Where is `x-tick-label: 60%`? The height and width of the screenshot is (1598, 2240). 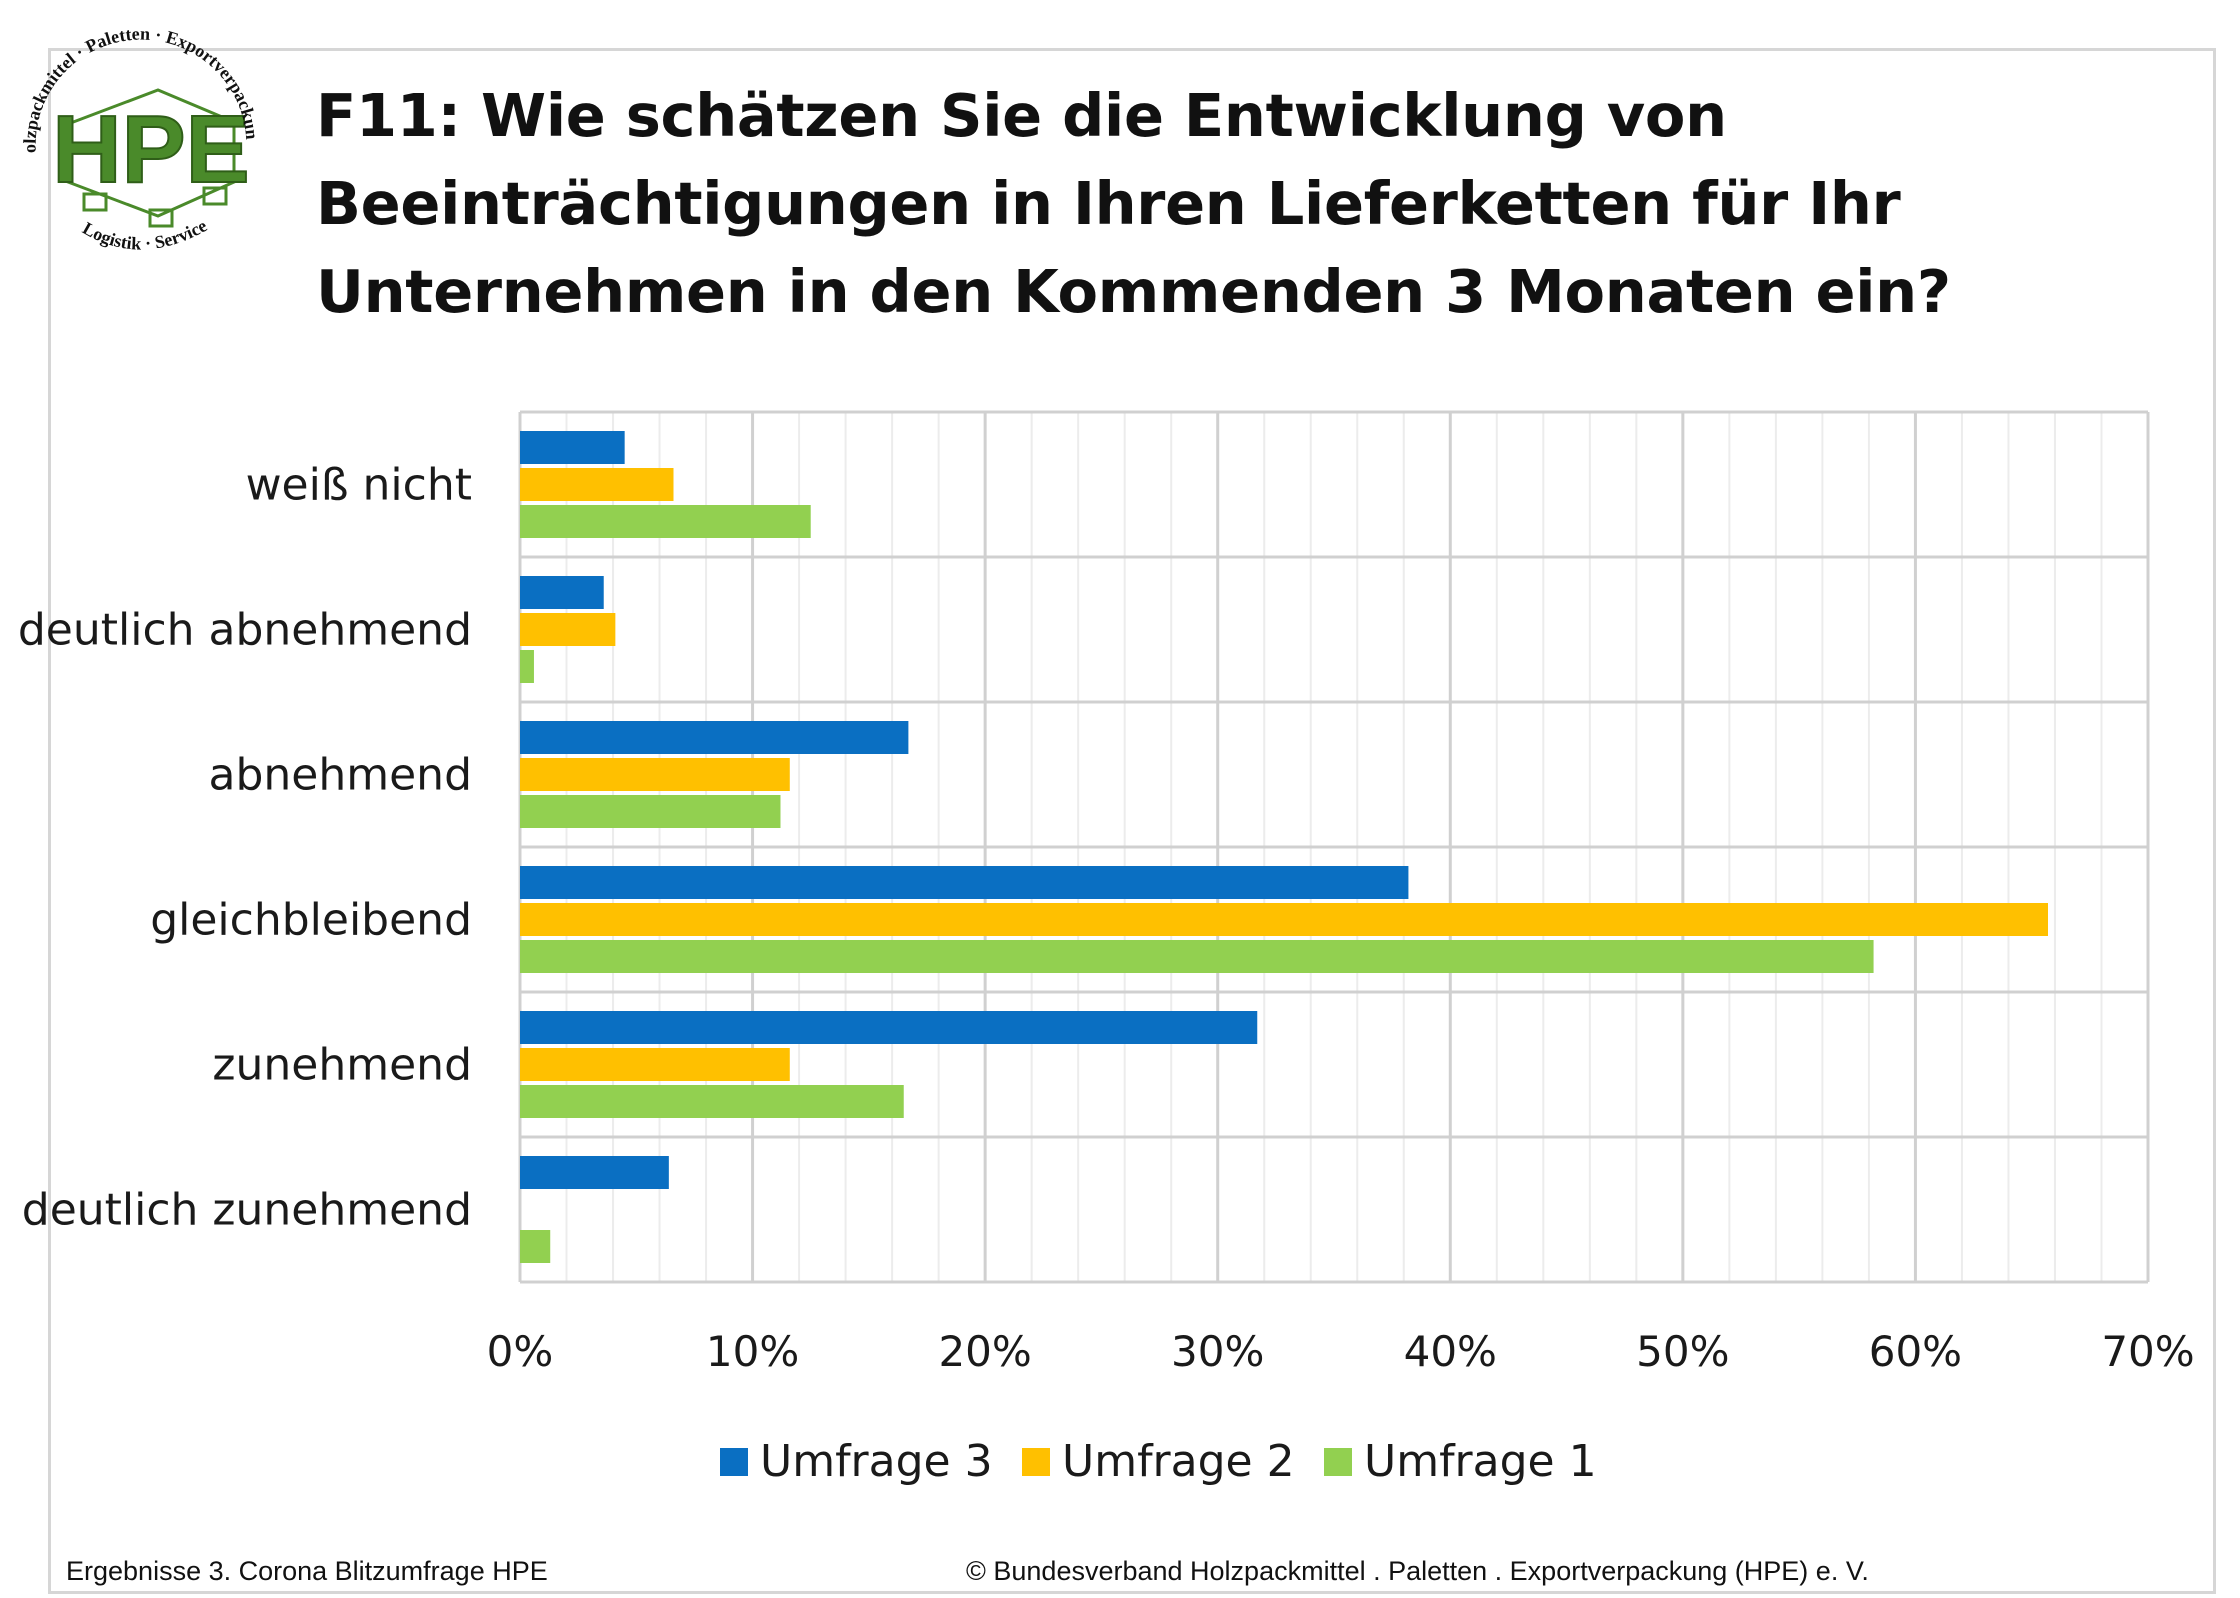
x-tick-label: 60% is located at coordinates (1915, 1351).